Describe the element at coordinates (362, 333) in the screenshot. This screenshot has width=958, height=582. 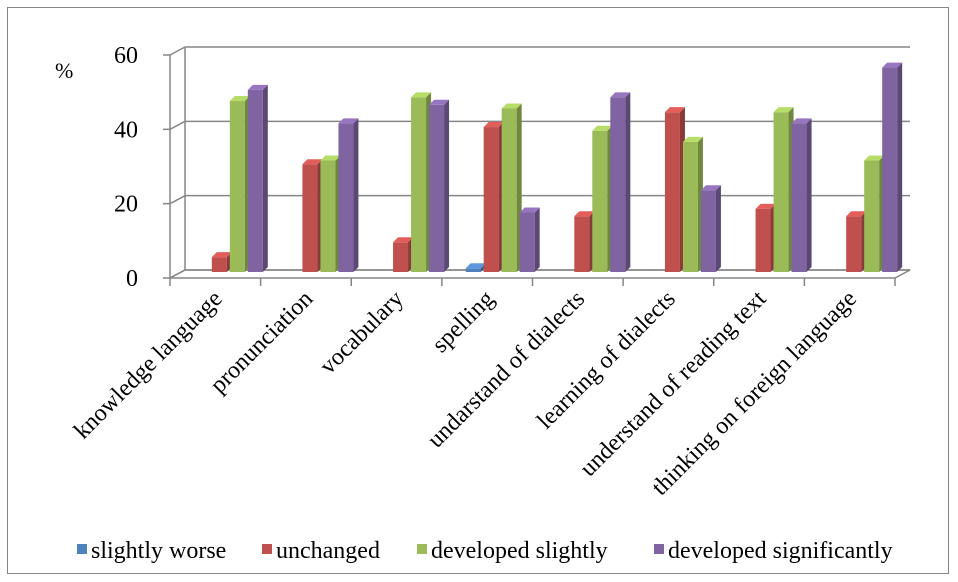
I see `x-category-label: vocabulary` at that location.